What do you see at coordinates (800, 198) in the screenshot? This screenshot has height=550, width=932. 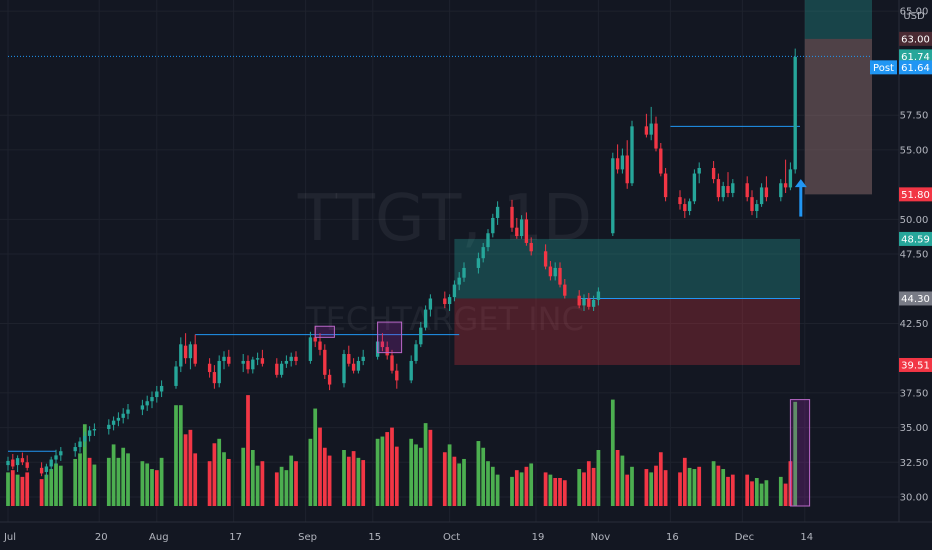 I see `signal-arrow` at bounding box center [800, 198].